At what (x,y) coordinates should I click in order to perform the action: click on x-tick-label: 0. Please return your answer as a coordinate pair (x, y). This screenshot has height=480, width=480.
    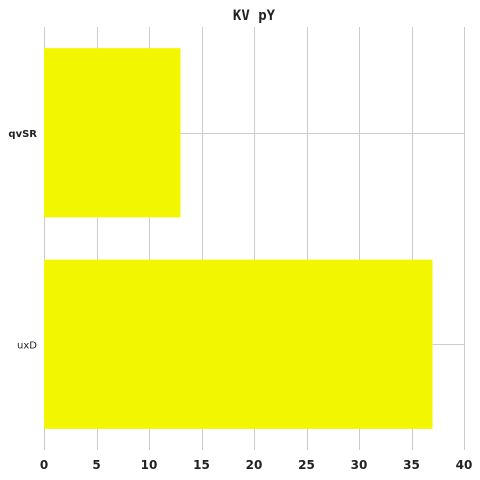
    Looking at the image, I should click on (44, 465).